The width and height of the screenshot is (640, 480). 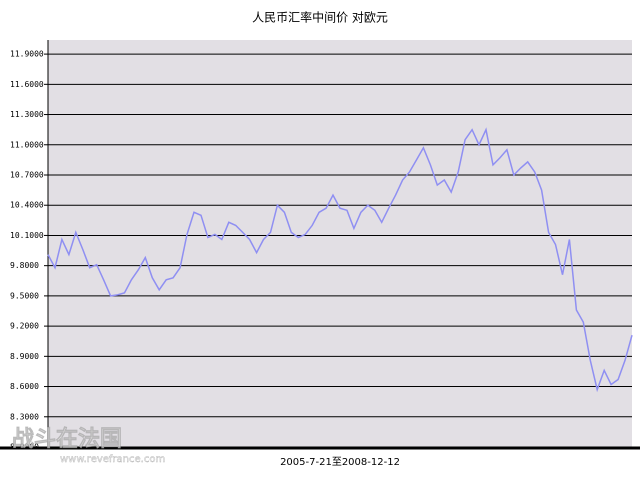 What do you see at coordinates (27, 174) in the screenshot?
I see `y-tick-label: 10.7000` at bounding box center [27, 174].